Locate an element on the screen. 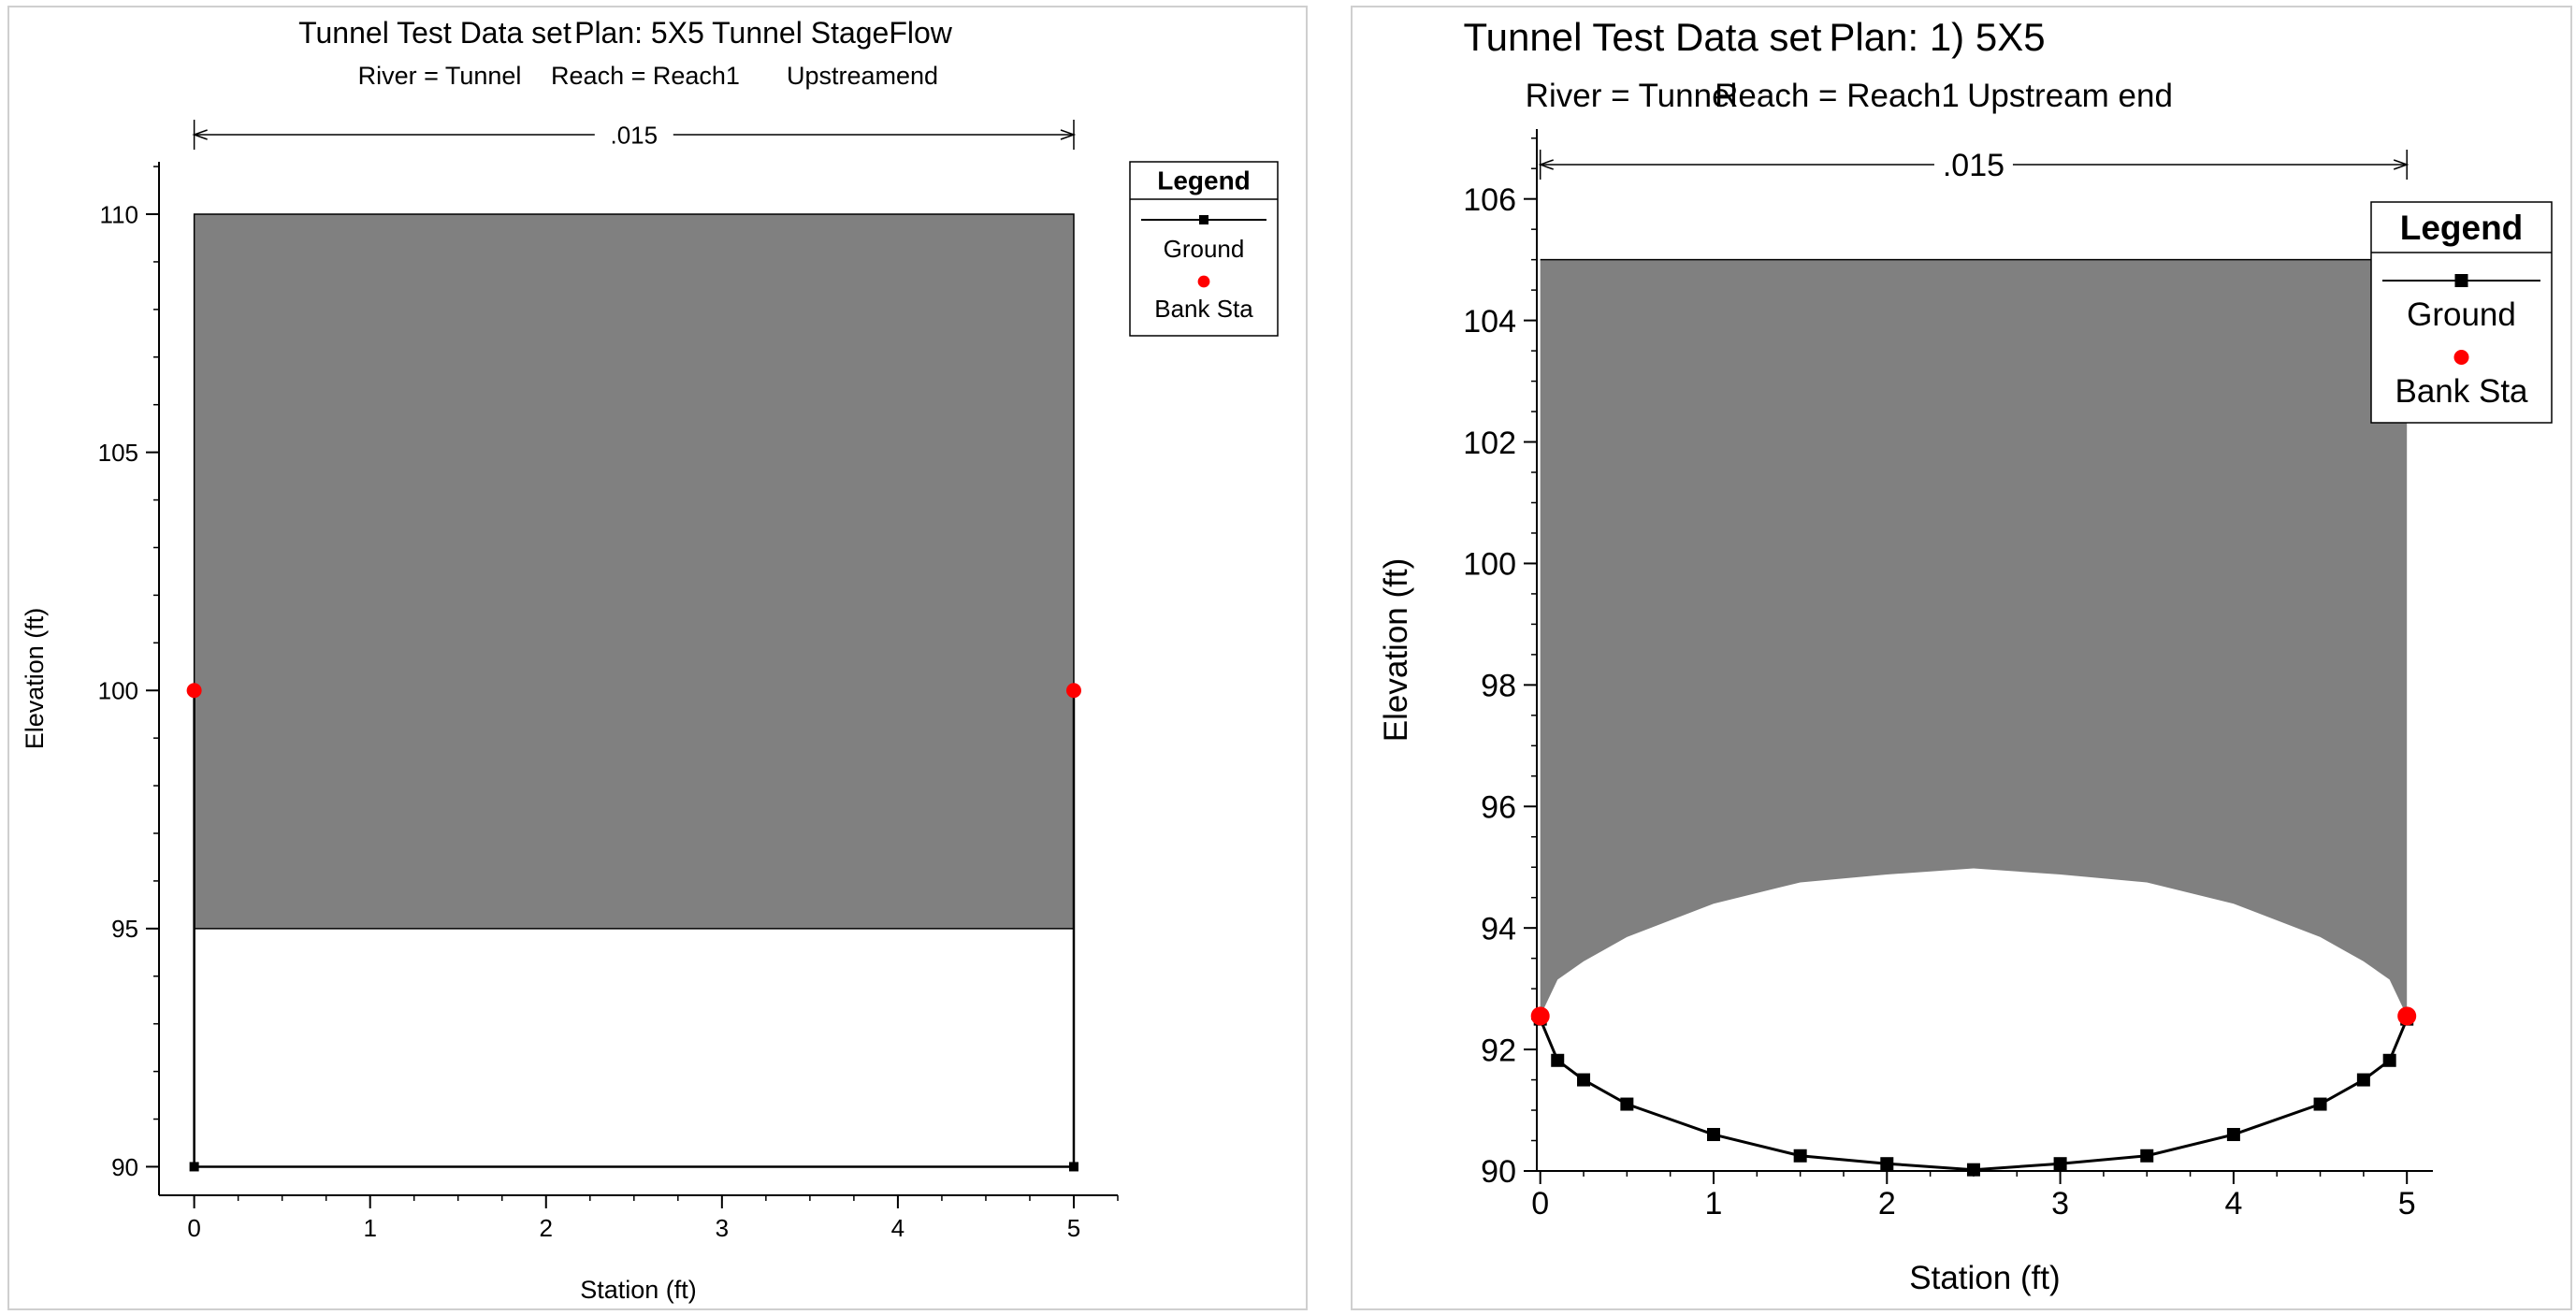  subtitle-location: Upstream end is located at coordinates (2070, 96).